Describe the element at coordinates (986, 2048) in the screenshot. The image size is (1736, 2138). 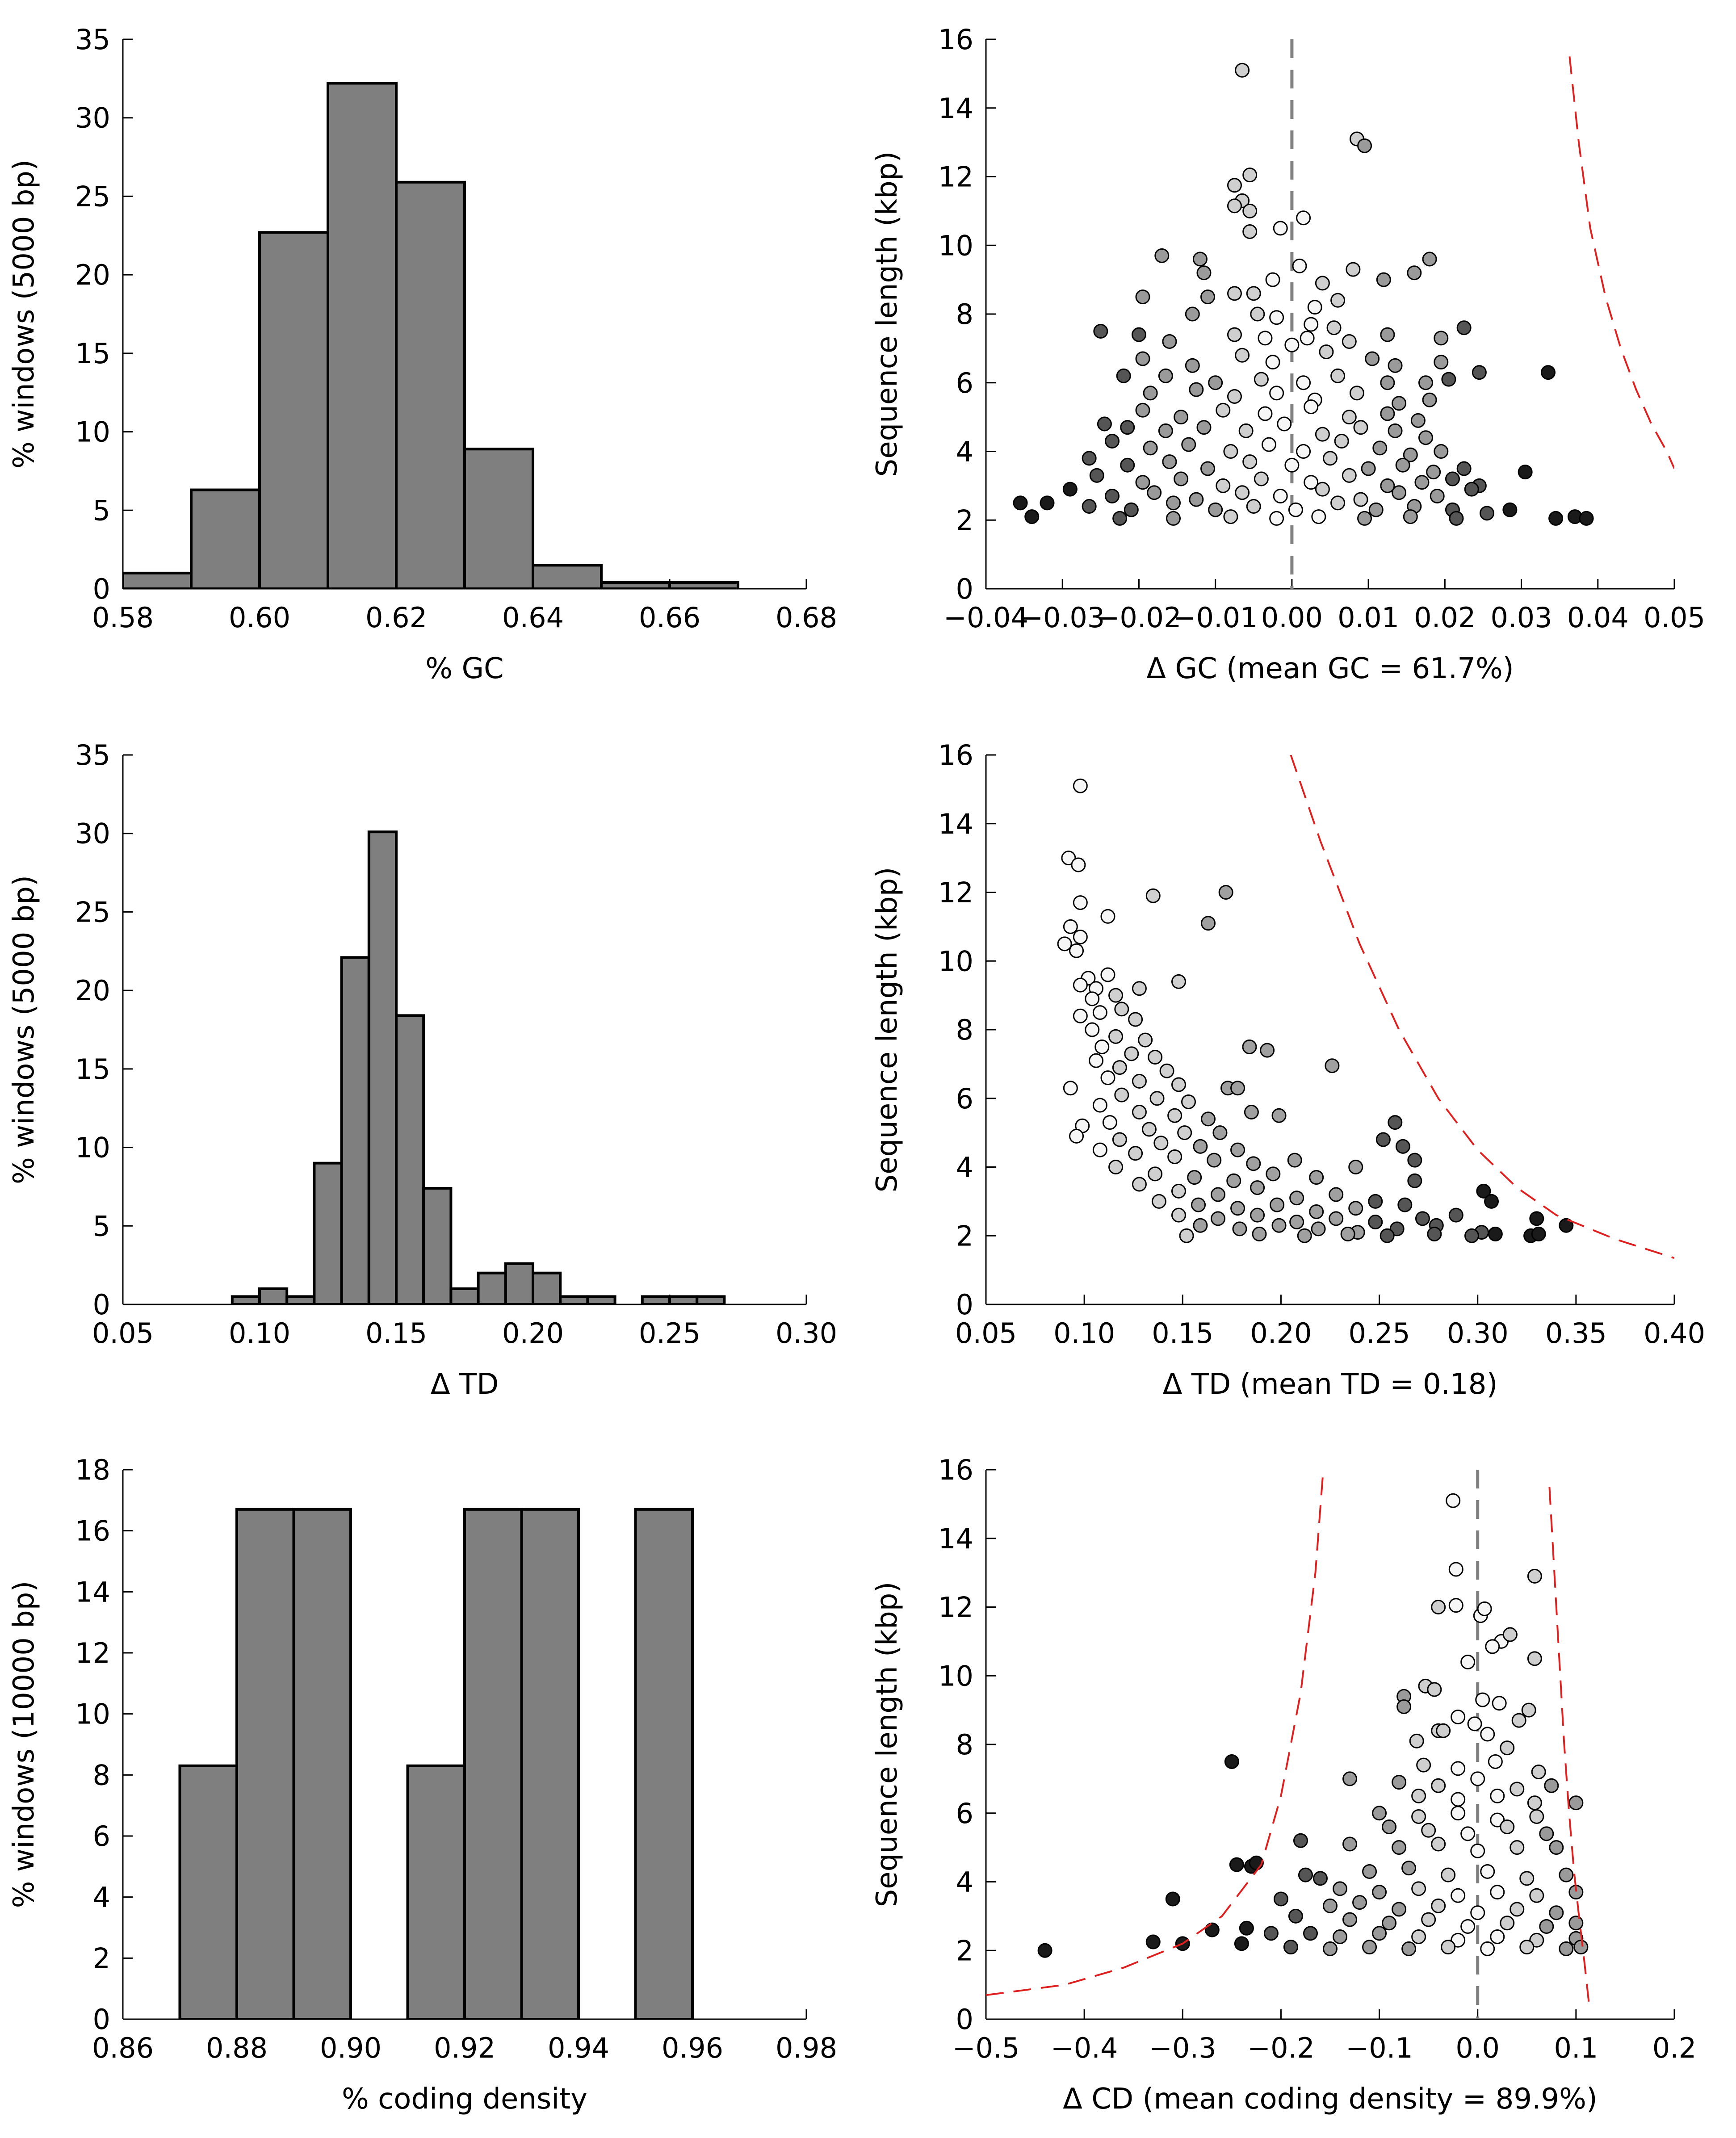
I see `x-tick-label: −0.5` at that location.